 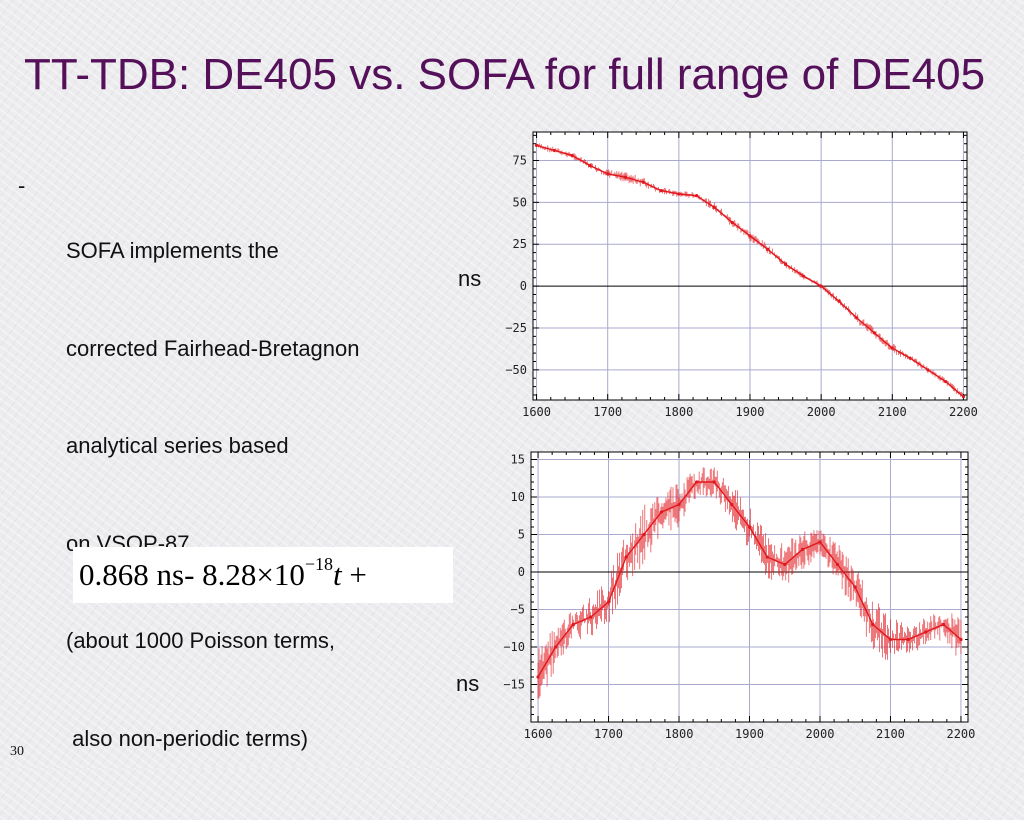 I want to click on formula-times: ×10, so click(x=280, y=574).